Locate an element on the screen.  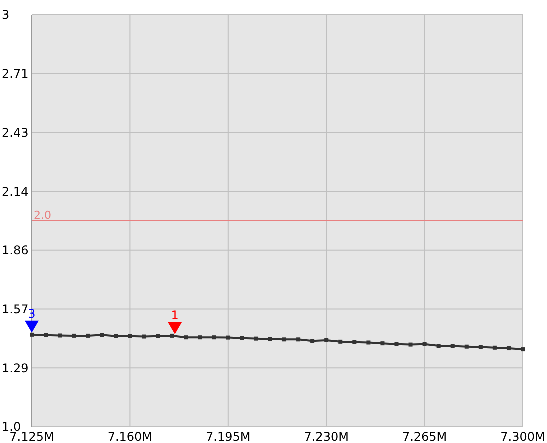
ref-line-label: 2.0 is located at coordinates (43, 215).